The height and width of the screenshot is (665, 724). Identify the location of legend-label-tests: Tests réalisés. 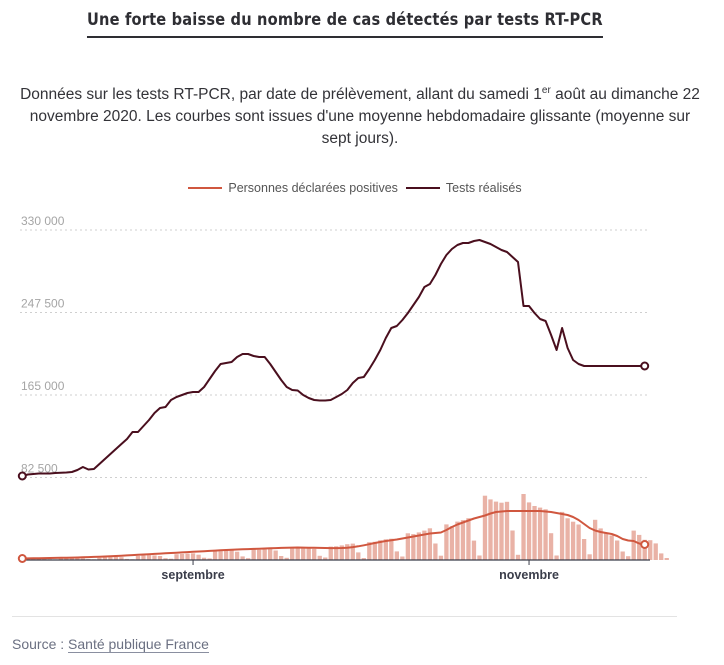
(483, 188).